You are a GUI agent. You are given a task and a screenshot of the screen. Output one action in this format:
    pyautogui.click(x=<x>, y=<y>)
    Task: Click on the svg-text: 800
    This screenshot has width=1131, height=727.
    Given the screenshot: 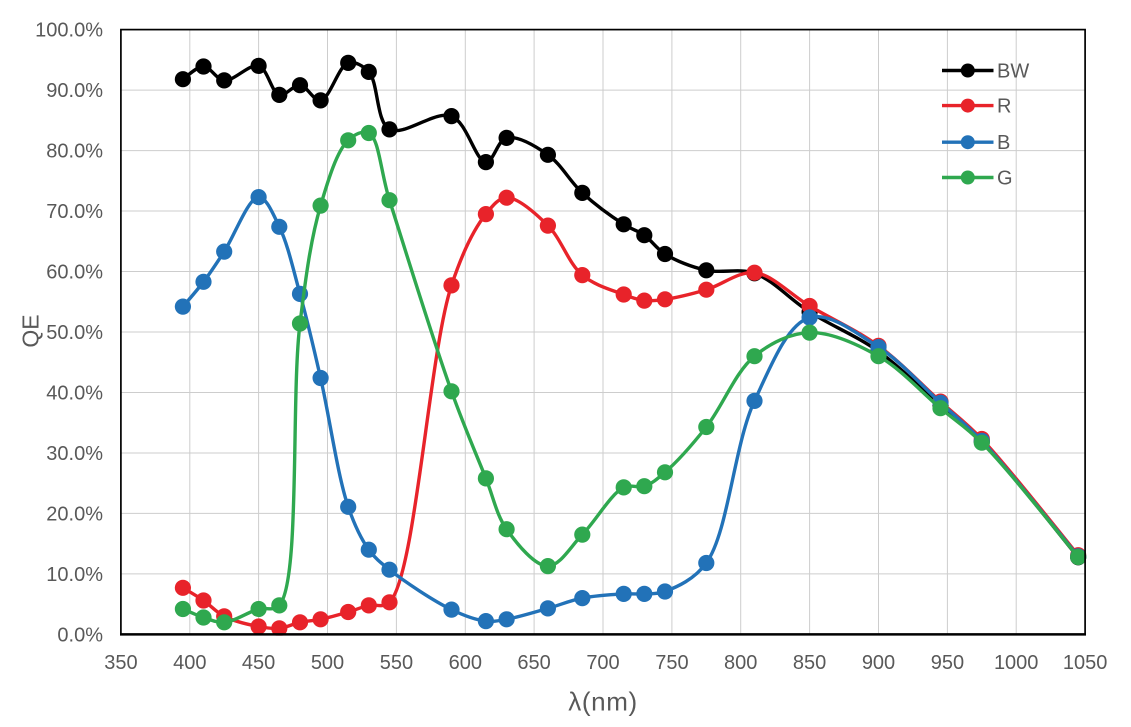 What is the action you would take?
    pyautogui.click(x=740, y=663)
    